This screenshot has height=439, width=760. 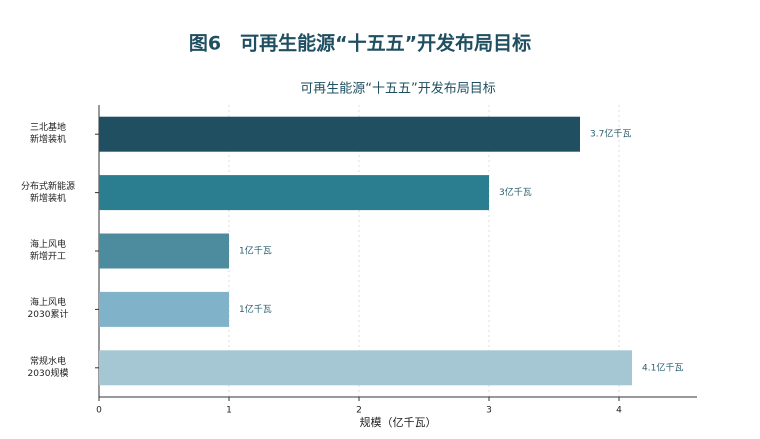 What do you see at coordinates (662, 367) in the screenshot?
I see `value-label: 4.1亿千瓦` at bounding box center [662, 367].